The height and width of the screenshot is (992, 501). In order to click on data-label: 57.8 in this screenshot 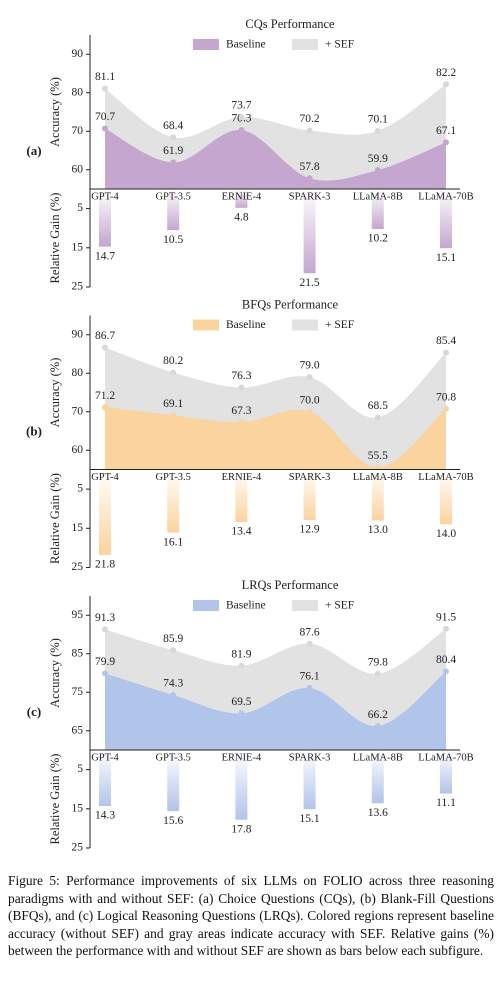, I will do `click(310, 167)`.